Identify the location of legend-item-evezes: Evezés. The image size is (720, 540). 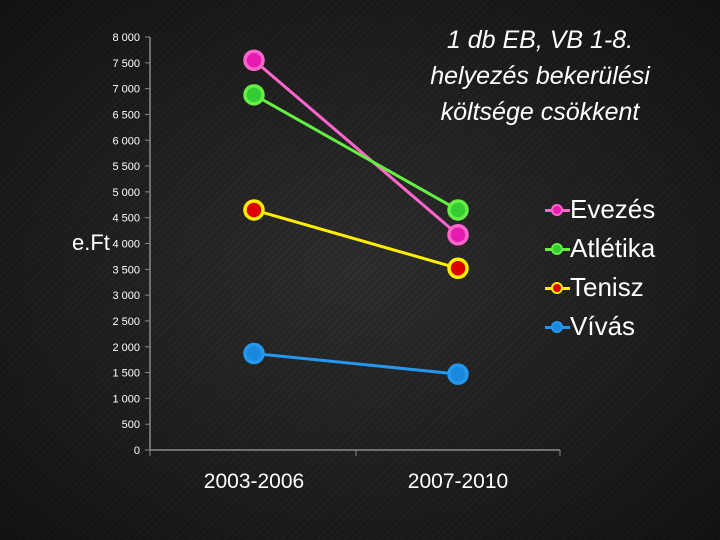
(600, 209).